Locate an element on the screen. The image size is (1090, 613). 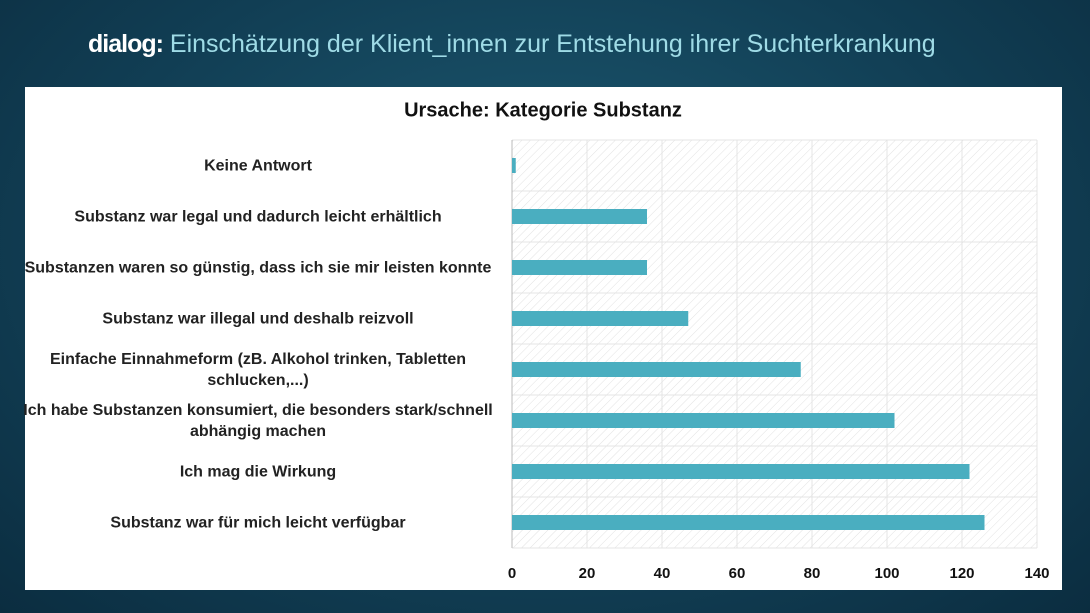
x-tick-label: 40 is located at coordinates (662, 573).